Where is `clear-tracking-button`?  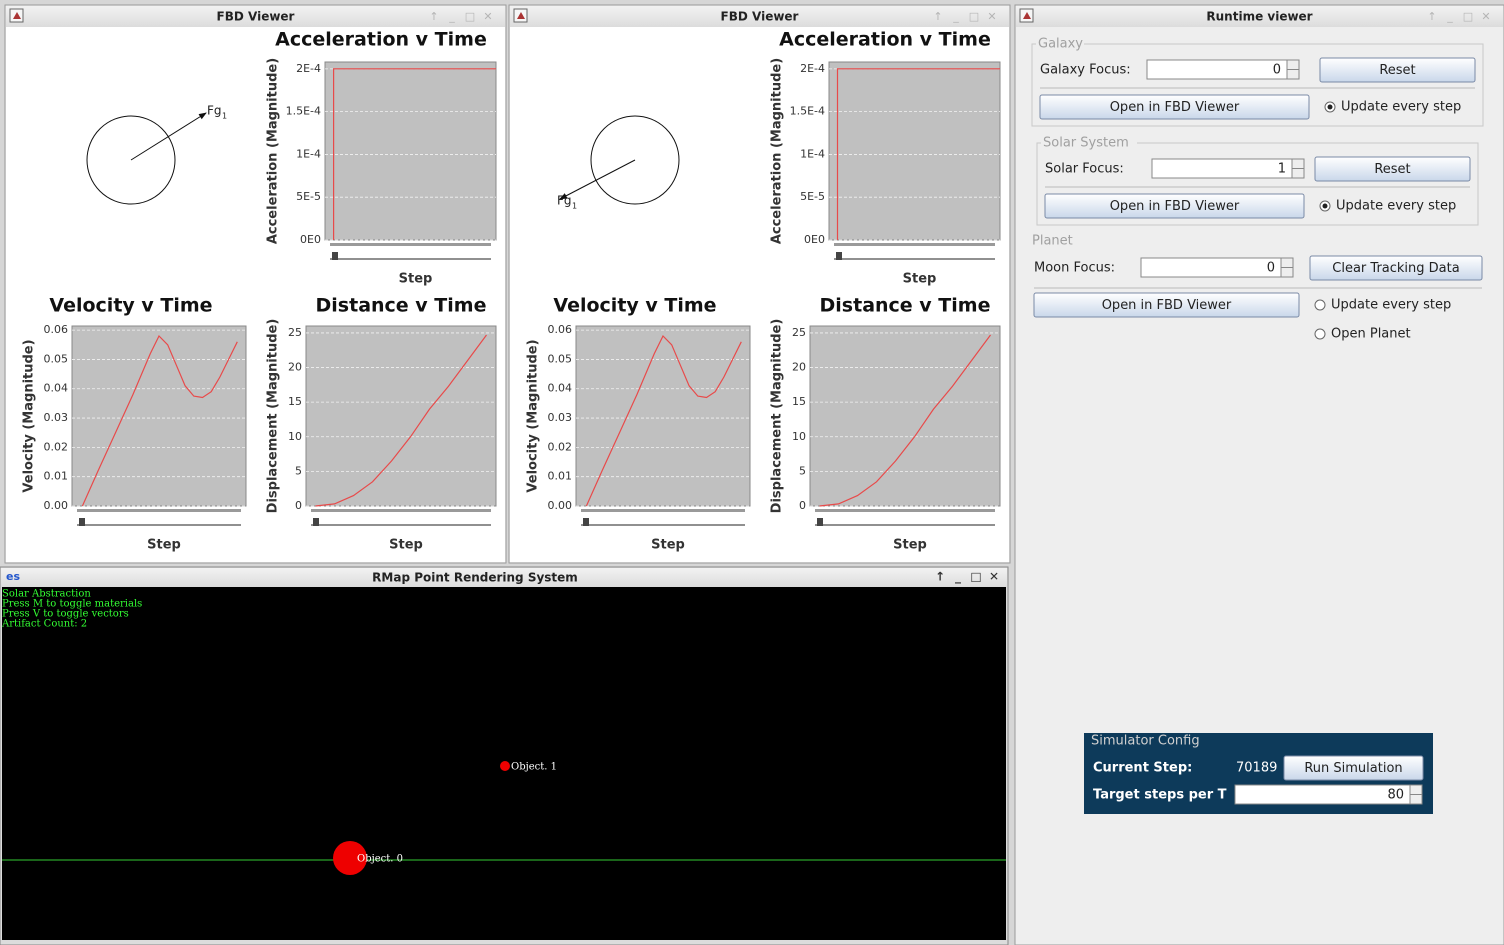 clear-tracking-button is located at coordinates (1396, 268).